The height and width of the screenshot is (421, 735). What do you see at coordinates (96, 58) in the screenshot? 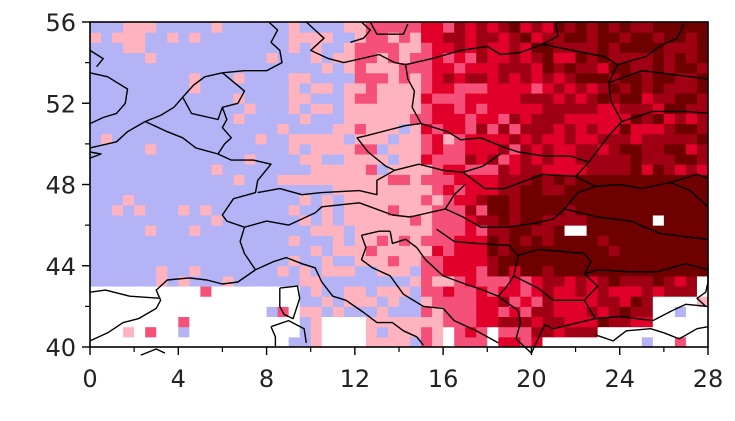
I see `coastline-segment` at bounding box center [96, 58].